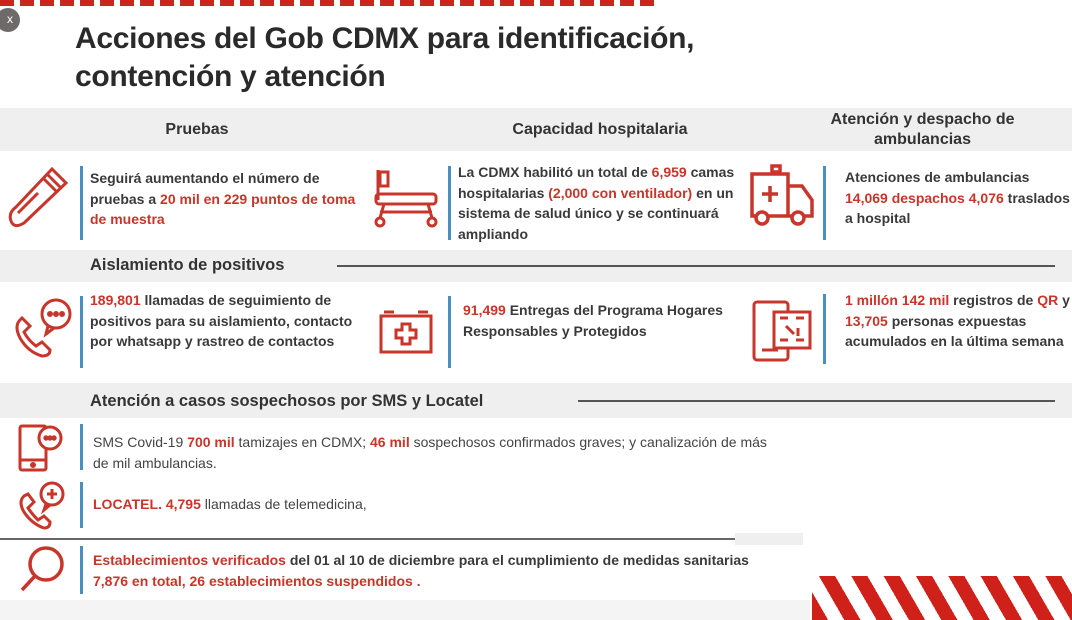  Describe the element at coordinates (42, 569) in the screenshot. I see `magnifier-icon` at that location.